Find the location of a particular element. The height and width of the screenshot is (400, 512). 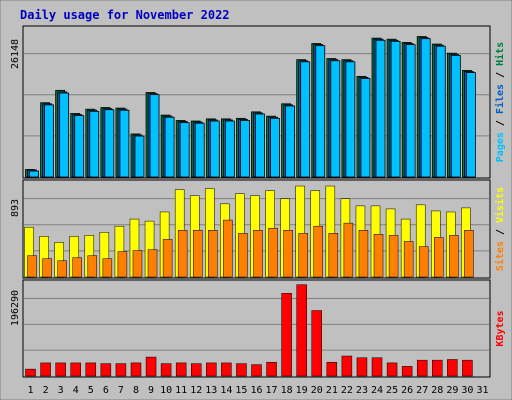

x-tick-label: 12 is located at coordinates (196, 390).